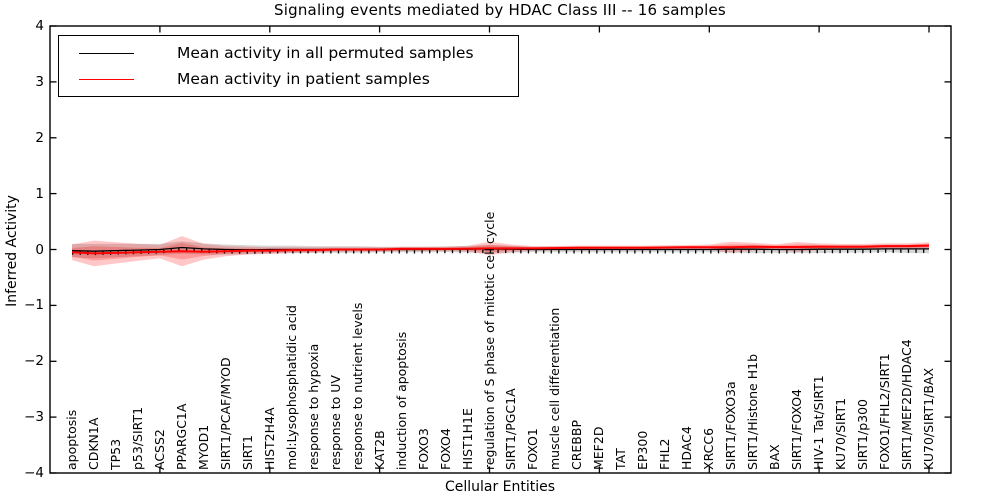  Describe the element at coordinates (775, 457) in the screenshot. I see `x-tick-label: BAX` at that location.